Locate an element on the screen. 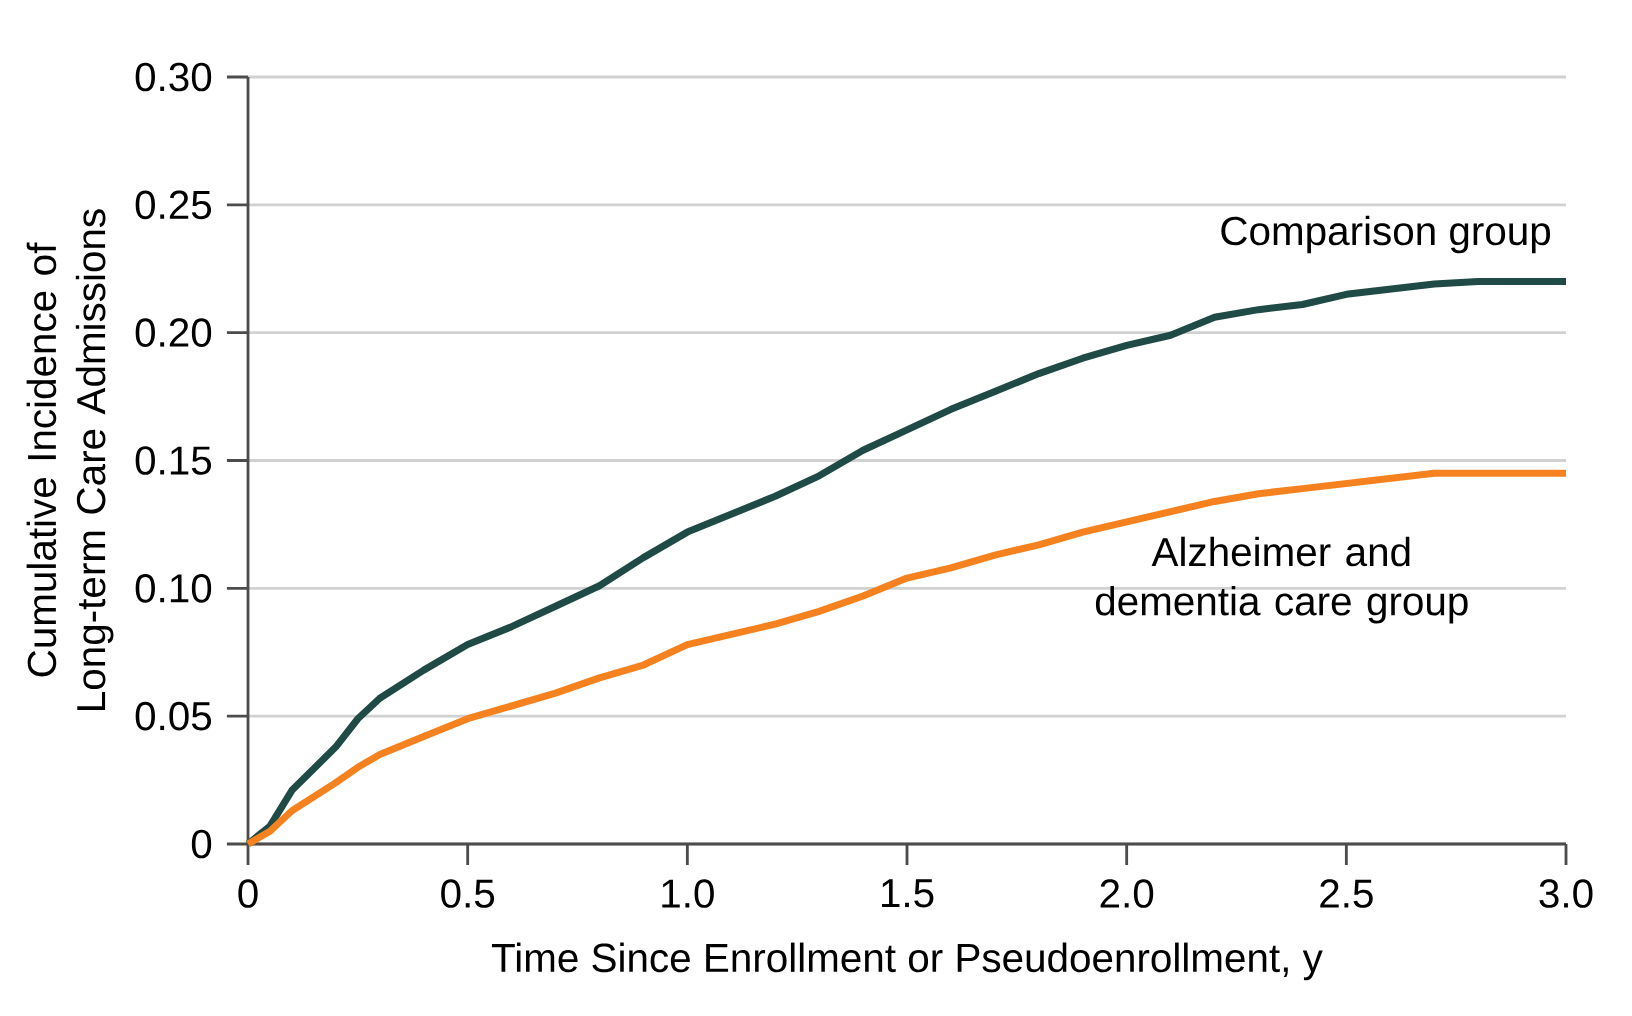 The width and height of the screenshot is (1632, 1016). x-tick-label: 0.5 is located at coordinates (468, 893).